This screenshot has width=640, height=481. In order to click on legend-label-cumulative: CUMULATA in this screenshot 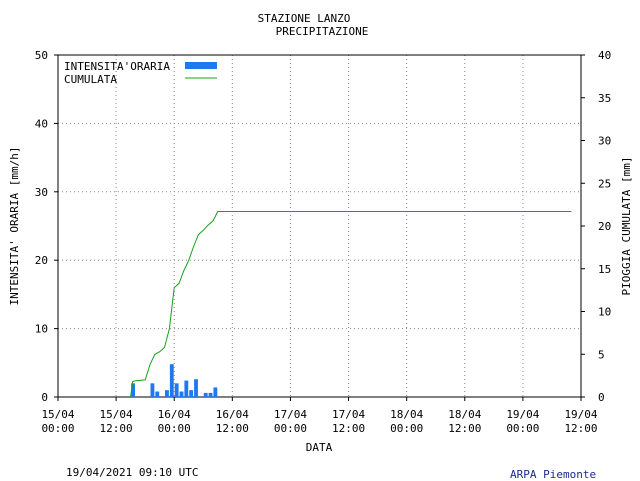, I will do `click(90, 79)`.